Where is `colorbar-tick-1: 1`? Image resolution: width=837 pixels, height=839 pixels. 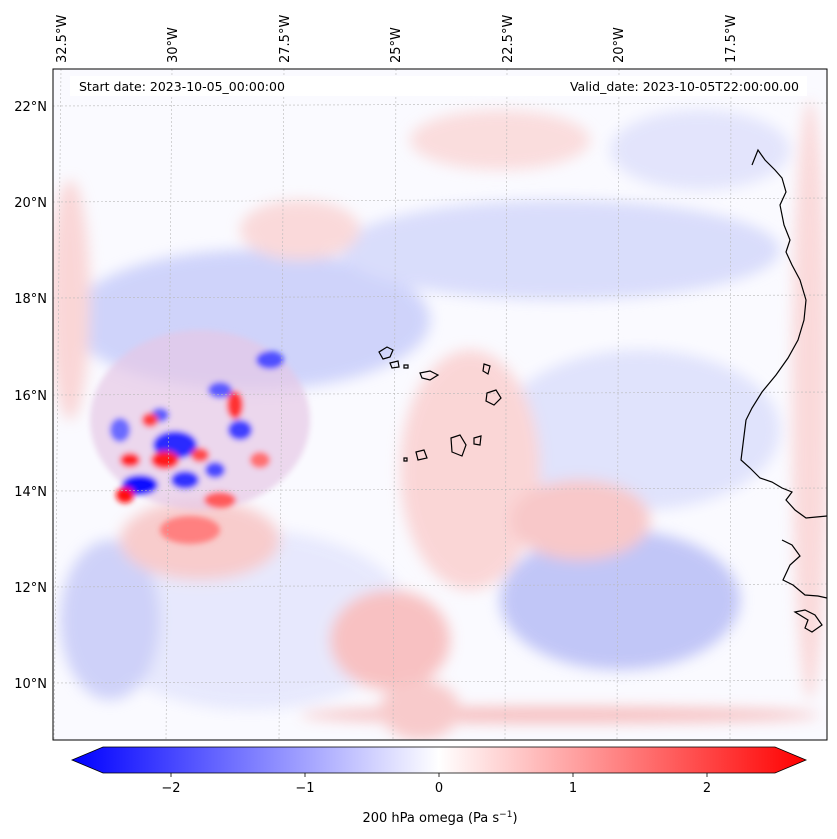 colorbar-tick-1: 1 is located at coordinates (573, 788).